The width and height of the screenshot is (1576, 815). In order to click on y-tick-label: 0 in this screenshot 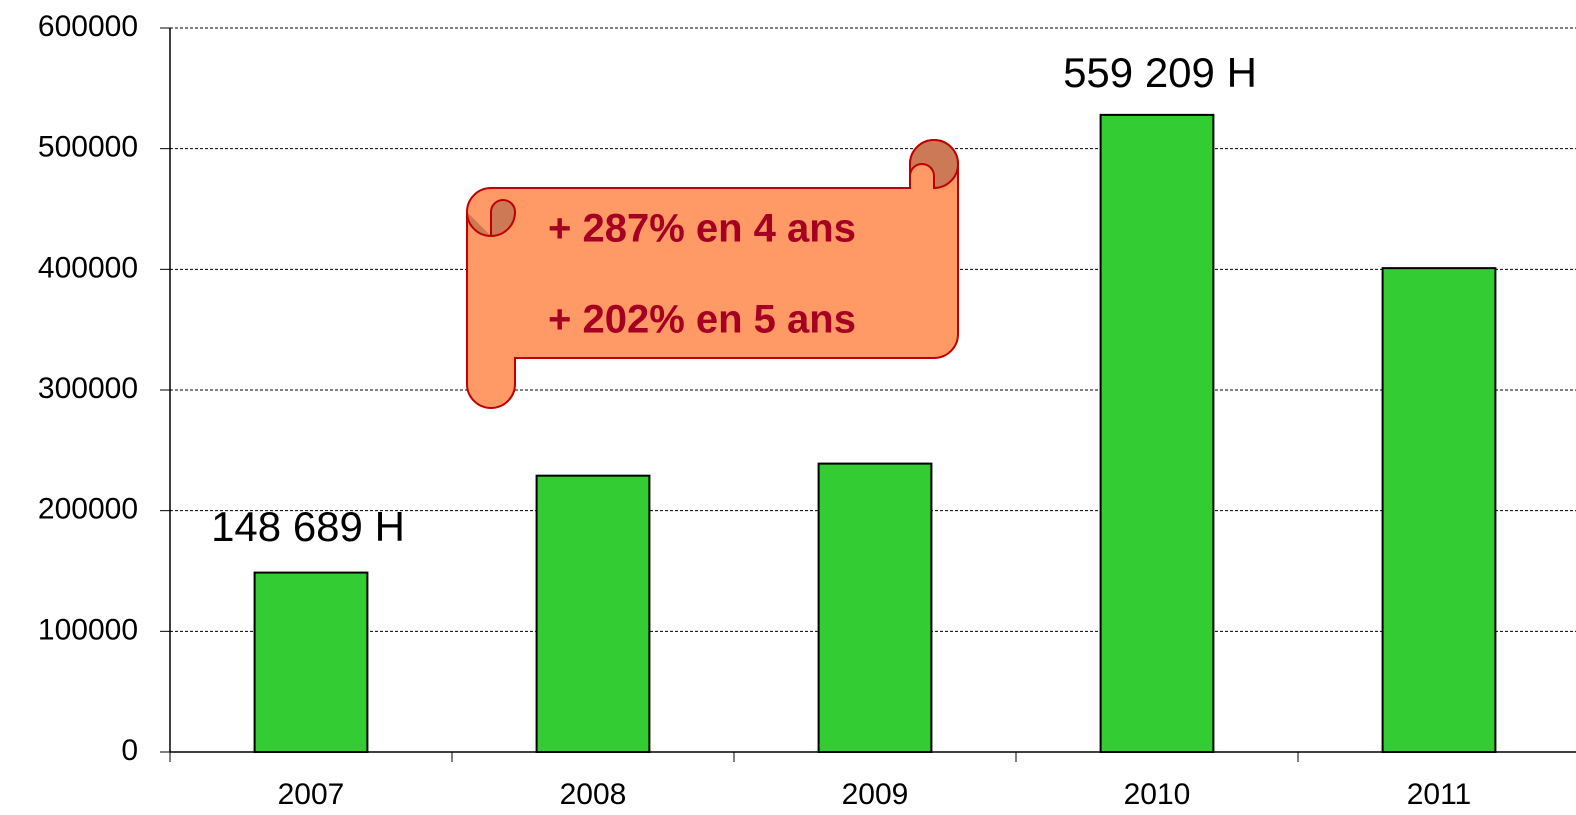, I will do `click(129, 750)`.